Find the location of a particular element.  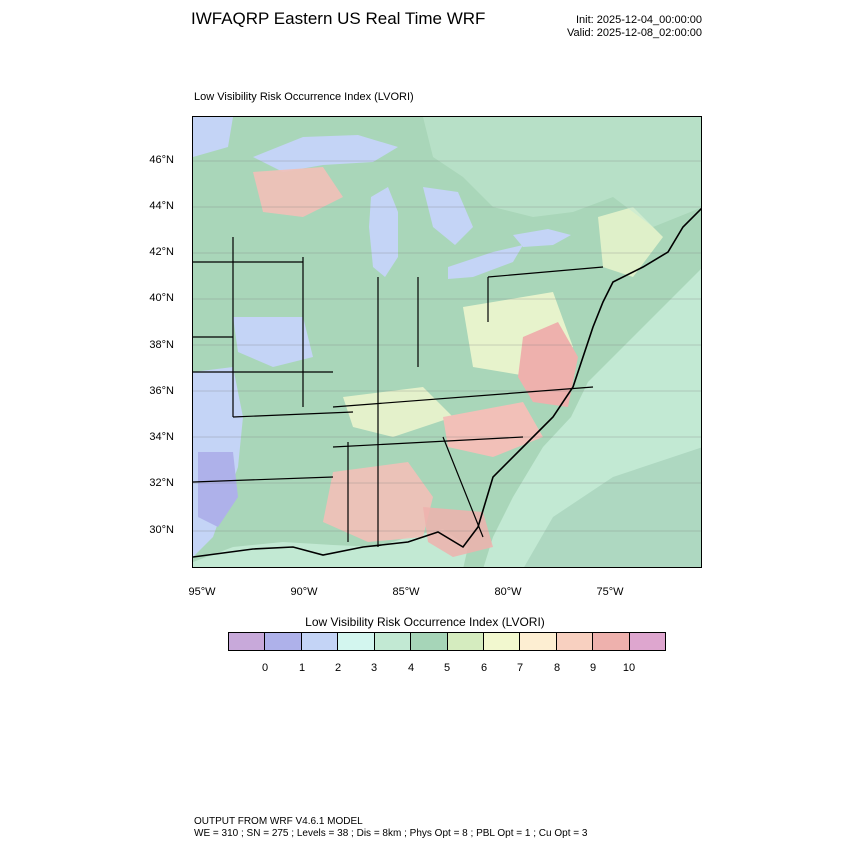

lat-tick-38: 38°N is located at coordinates (161, 345).